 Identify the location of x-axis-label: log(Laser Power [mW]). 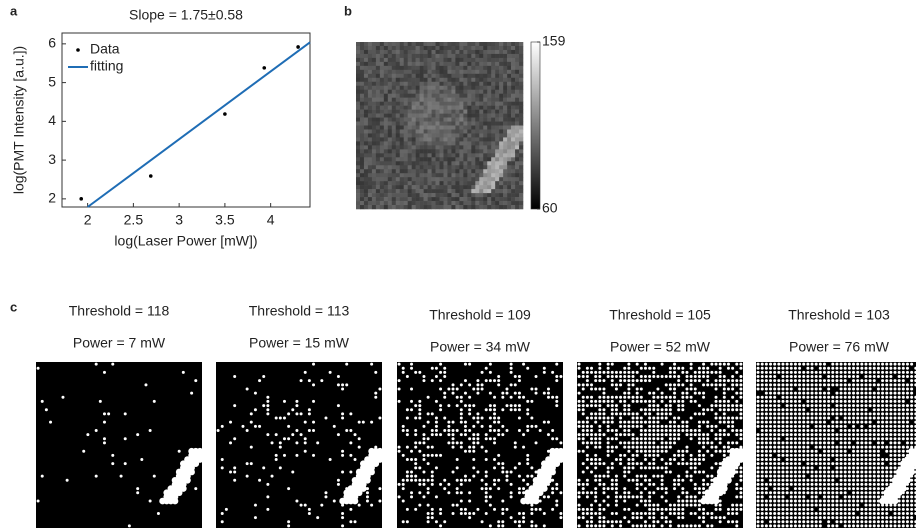
(185, 241).